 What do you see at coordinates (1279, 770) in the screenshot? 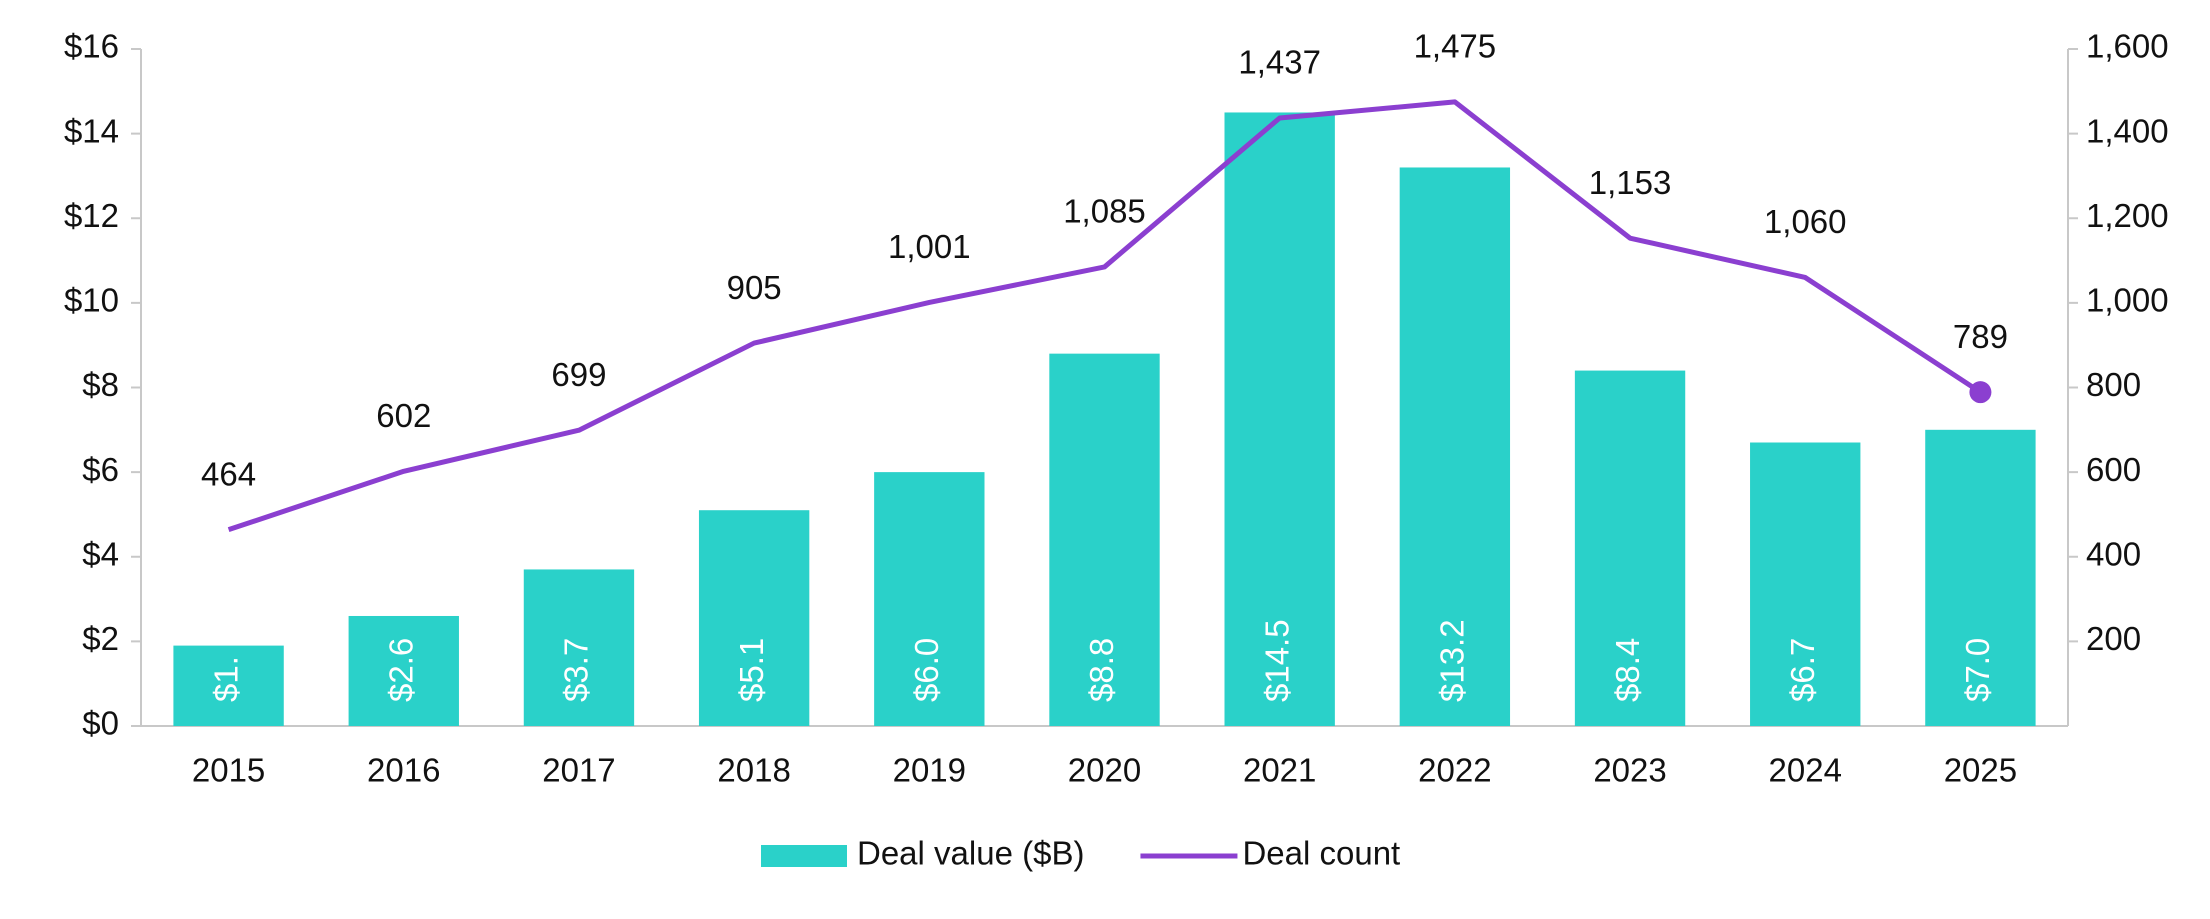
I see `x-tick-label: 2021` at bounding box center [1279, 770].